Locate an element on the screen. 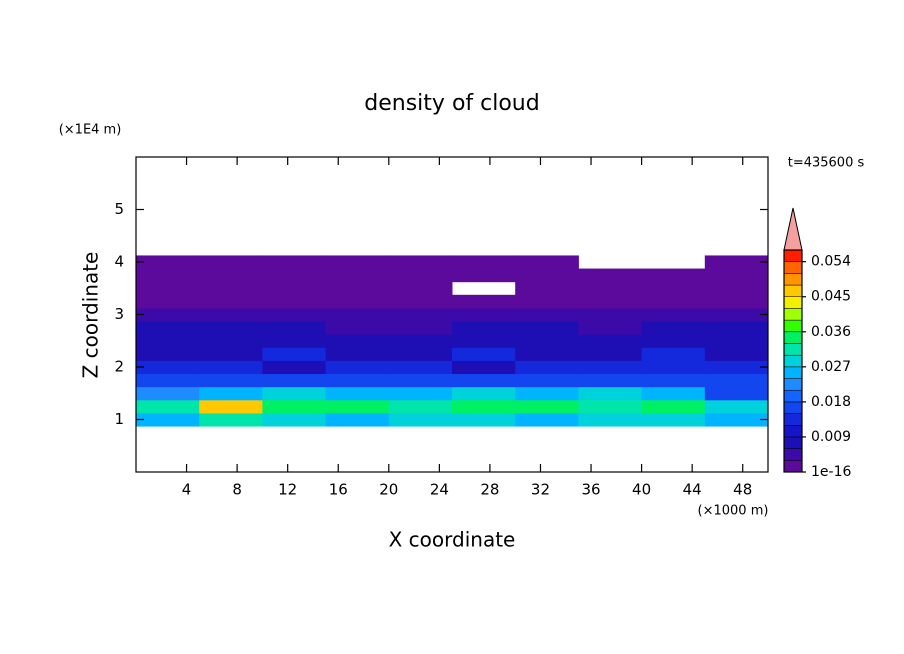 The width and height of the screenshot is (904, 654). y-tick-label: 3 is located at coordinates (119, 314).